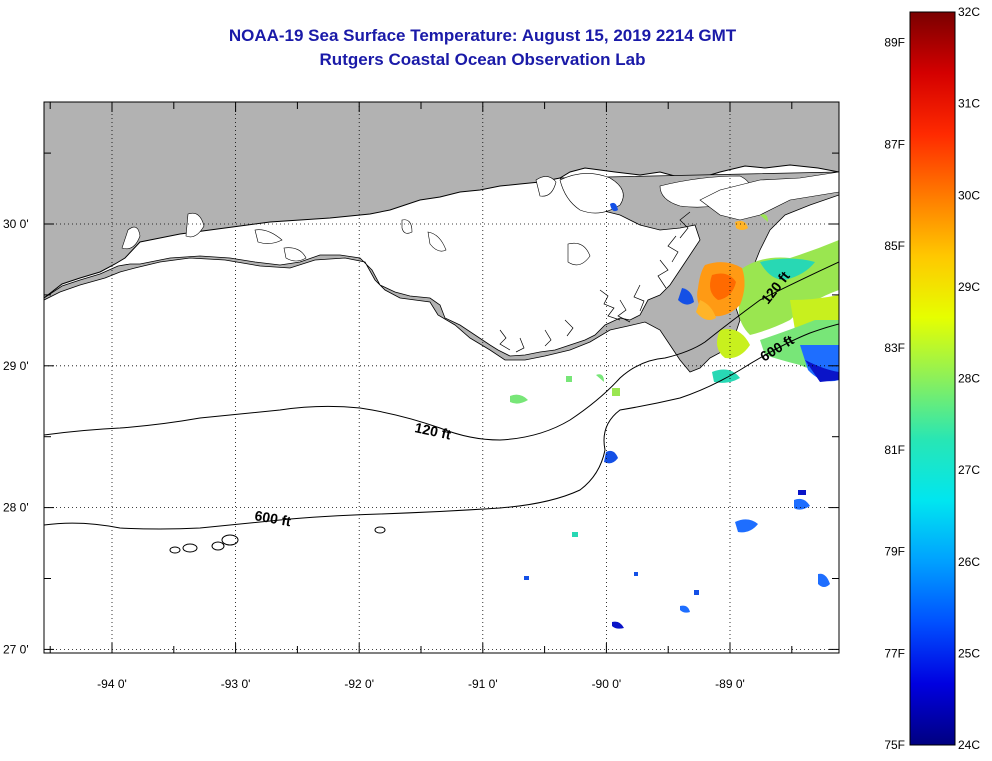 The height and width of the screenshot is (761, 992). Describe the element at coordinates (16, 436) in the screenshot. I see `latitude-labels: 30 0' 29 0' 28 0' 27 0'` at that location.